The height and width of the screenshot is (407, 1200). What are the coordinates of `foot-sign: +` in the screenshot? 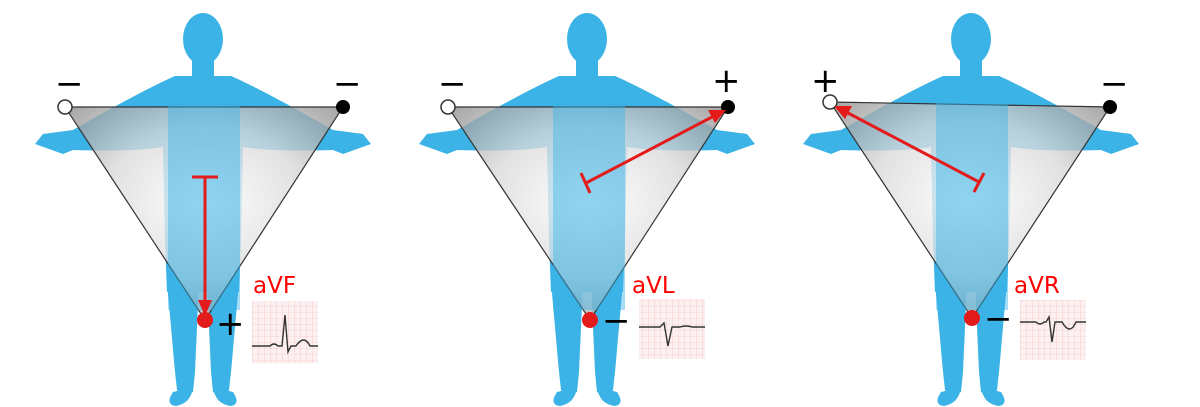 It's located at (230, 324).